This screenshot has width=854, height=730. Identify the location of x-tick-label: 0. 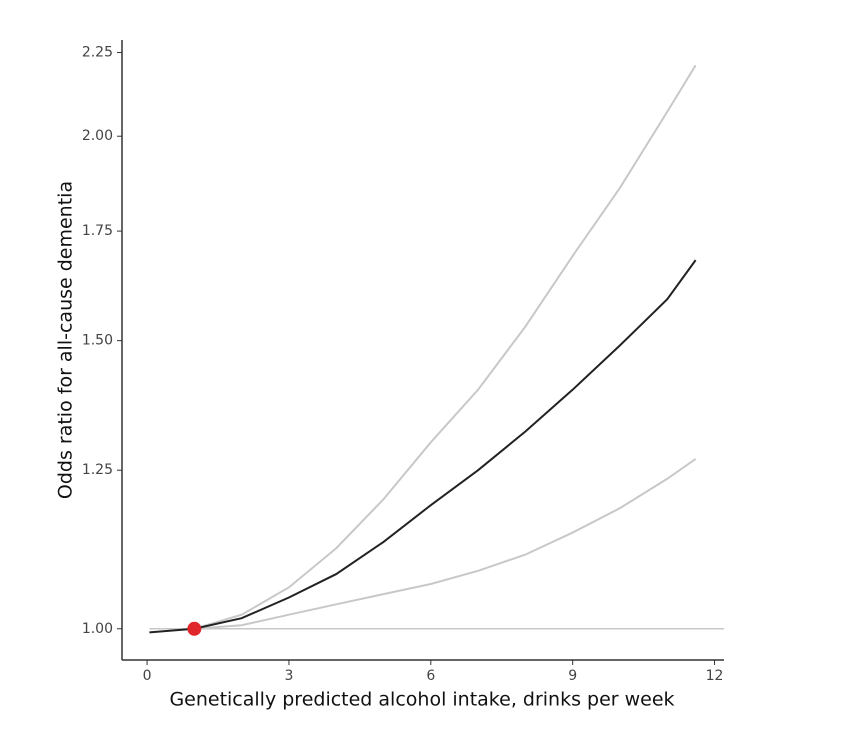
(147, 676).